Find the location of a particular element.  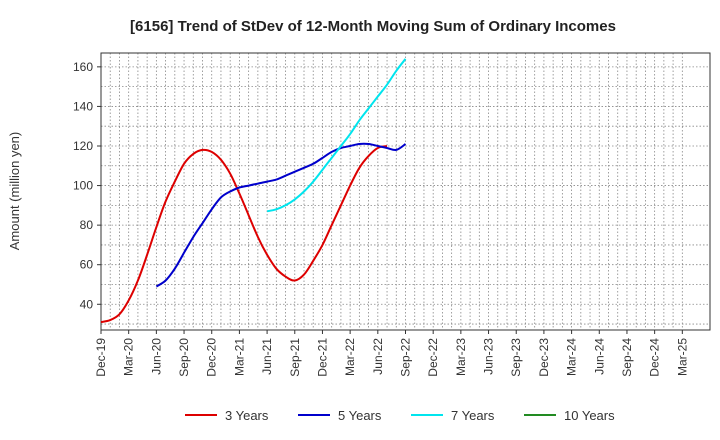

y-tick-label: 140 is located at coordinates (83, 106).